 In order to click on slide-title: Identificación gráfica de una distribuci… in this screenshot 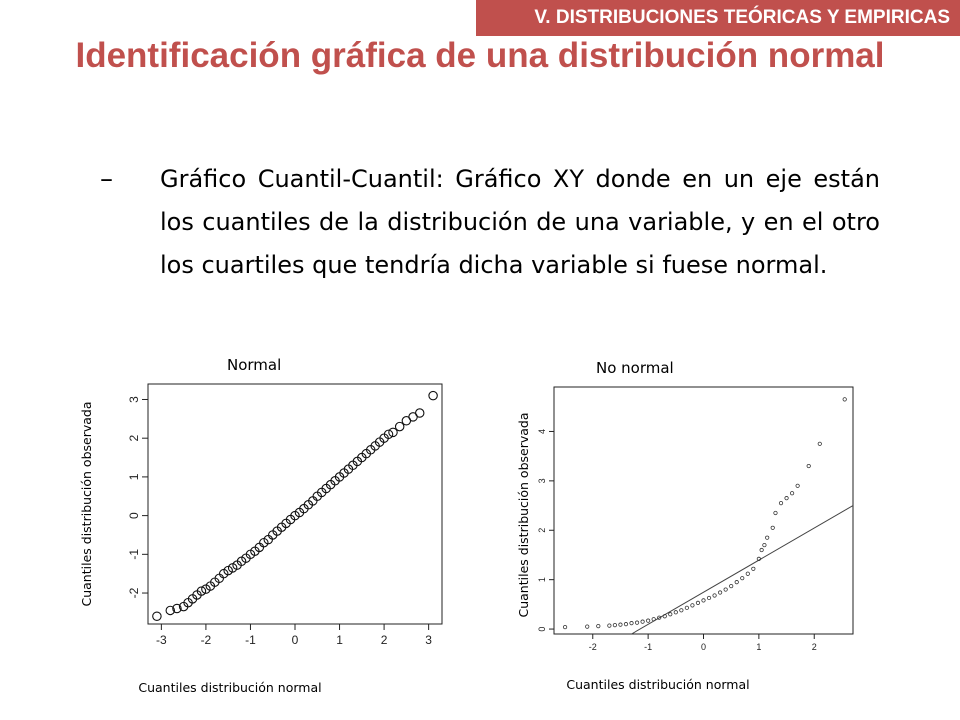, I will do `click(480, 55)`.